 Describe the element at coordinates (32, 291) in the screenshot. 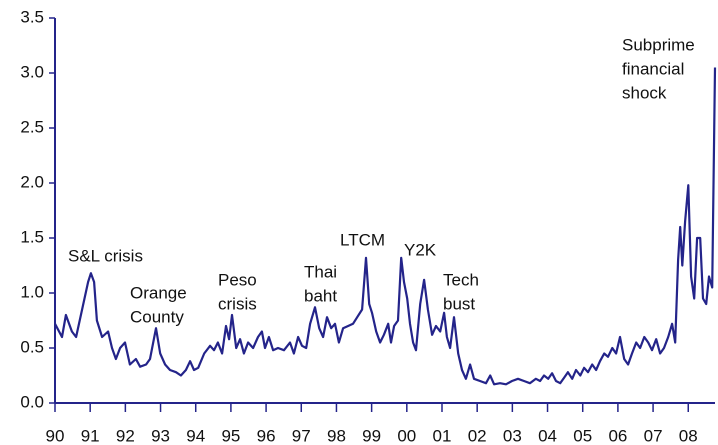

I see `y-tick-label: 1.0` at that location.